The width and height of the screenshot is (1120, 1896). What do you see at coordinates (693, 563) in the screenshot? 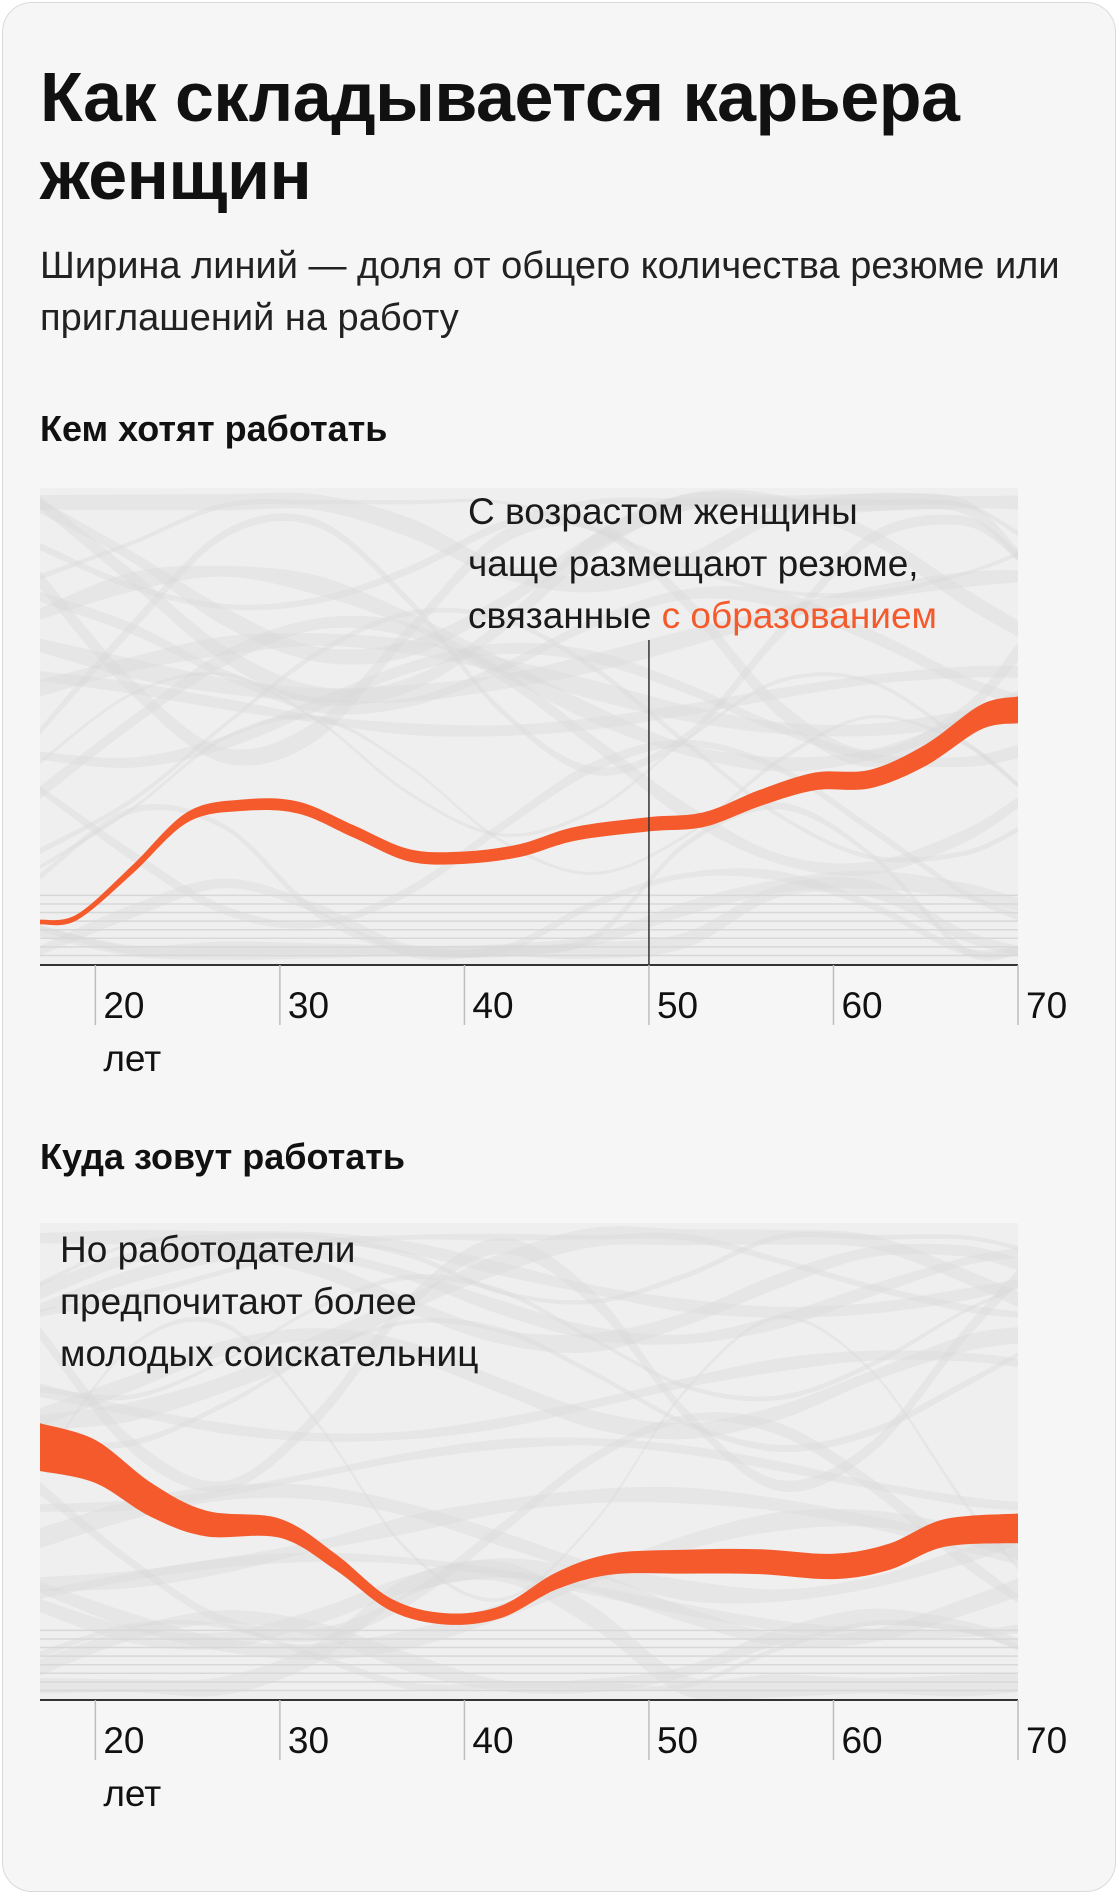
I see `annotation-line-2: чаще размещают резюме,` at bounding box center [693, 563].